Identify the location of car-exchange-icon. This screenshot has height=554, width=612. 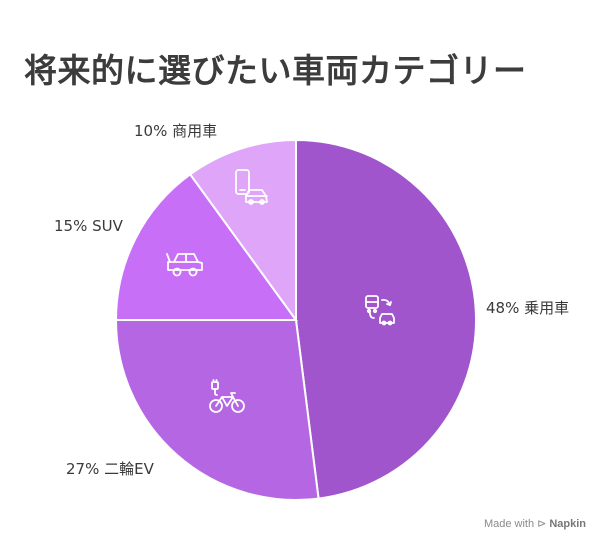
(380, 310).